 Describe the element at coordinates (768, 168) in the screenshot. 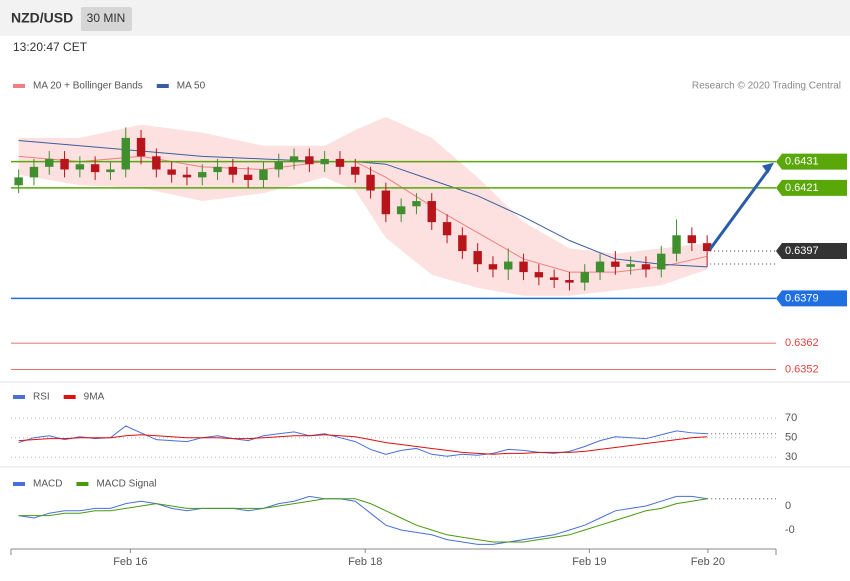

I see `target-arrow-head` at that location.